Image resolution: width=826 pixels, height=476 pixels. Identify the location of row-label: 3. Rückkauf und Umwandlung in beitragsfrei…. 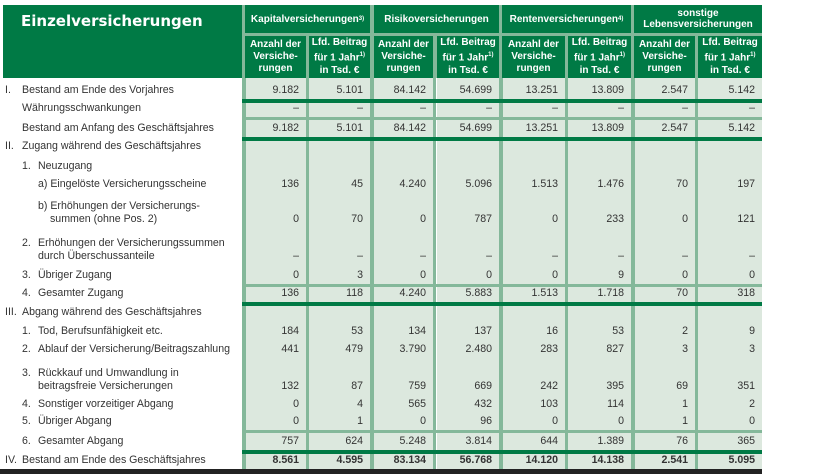
(121, 380).